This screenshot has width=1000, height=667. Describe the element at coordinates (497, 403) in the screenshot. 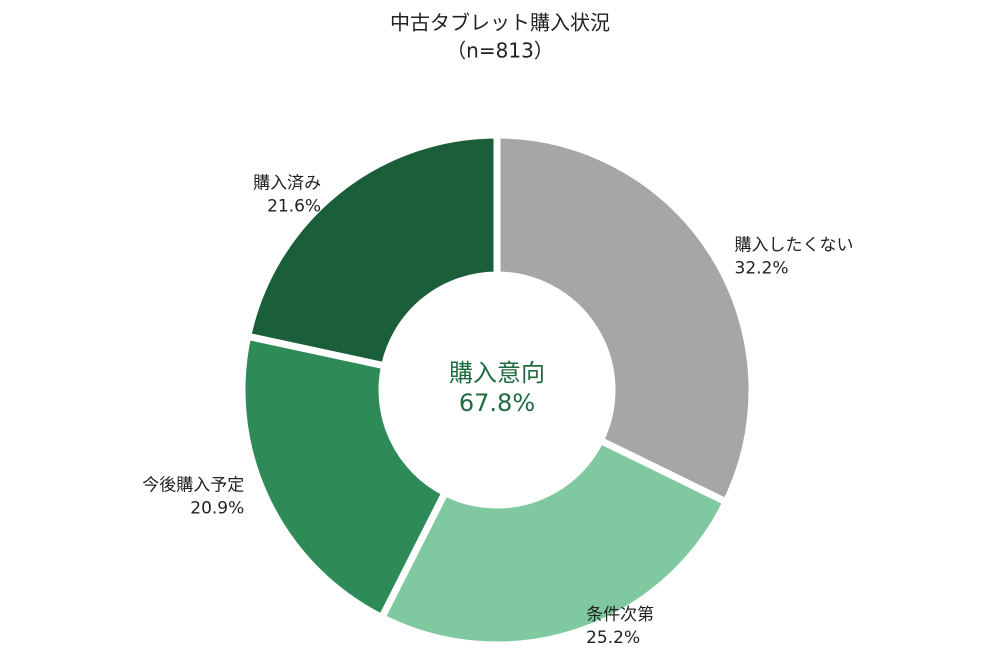

I see `center-value: 67.8%` at that location.